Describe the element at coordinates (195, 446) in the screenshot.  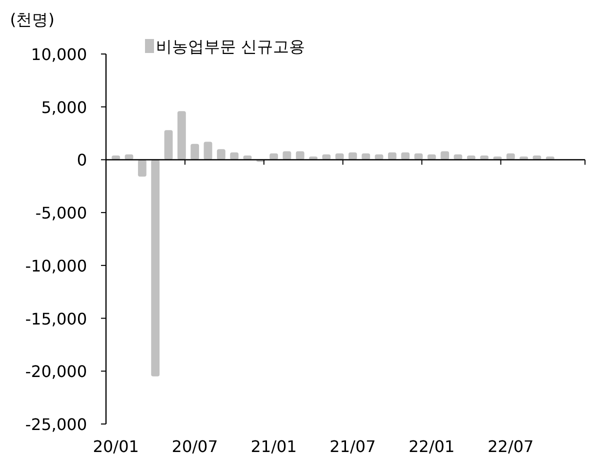
I see `x-tick-label: 20/07` at that location.